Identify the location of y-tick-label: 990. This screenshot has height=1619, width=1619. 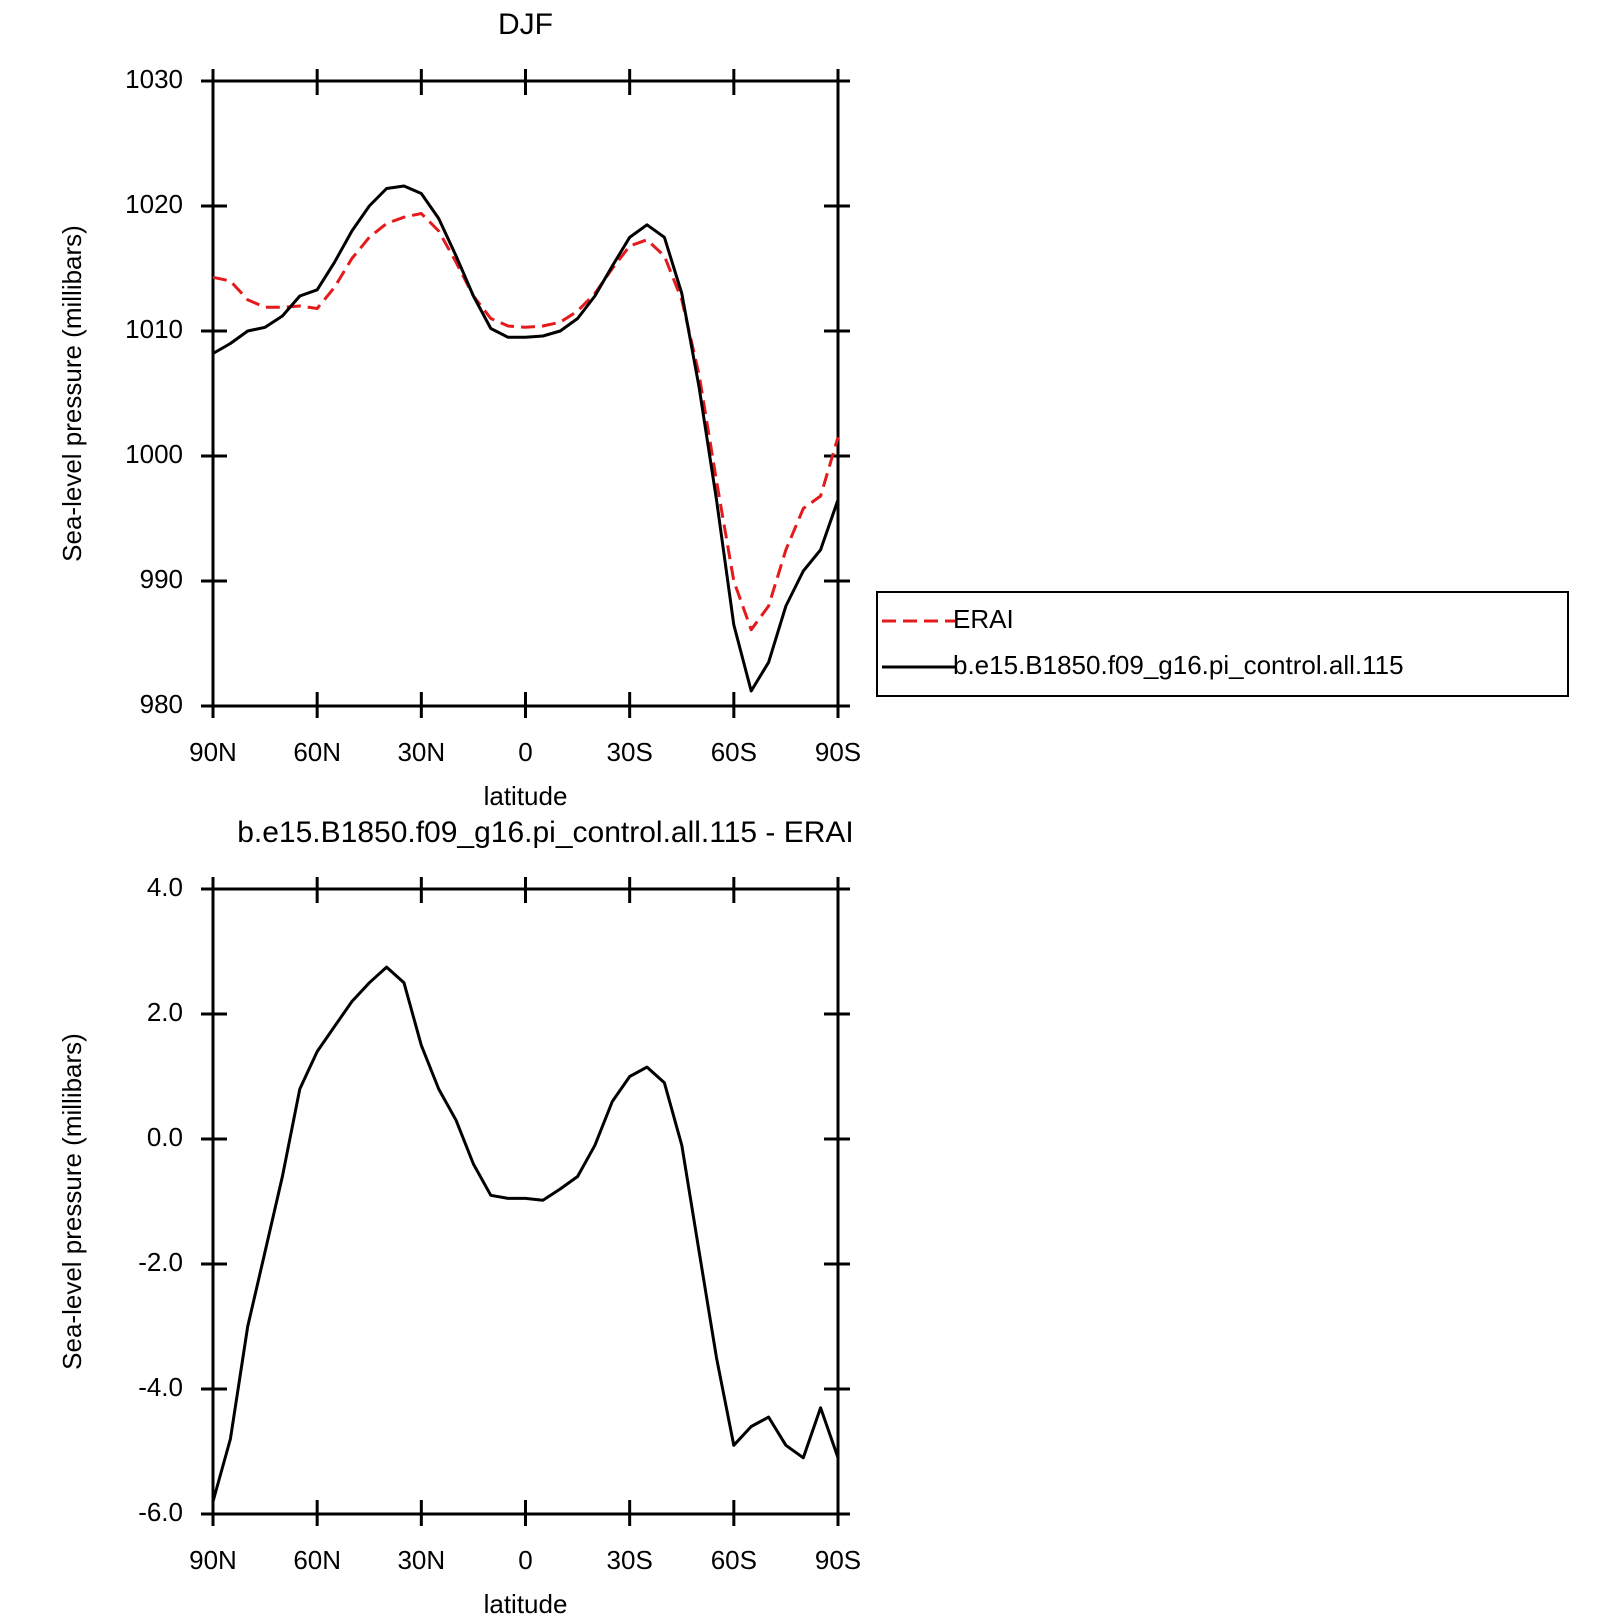
(161, 579).